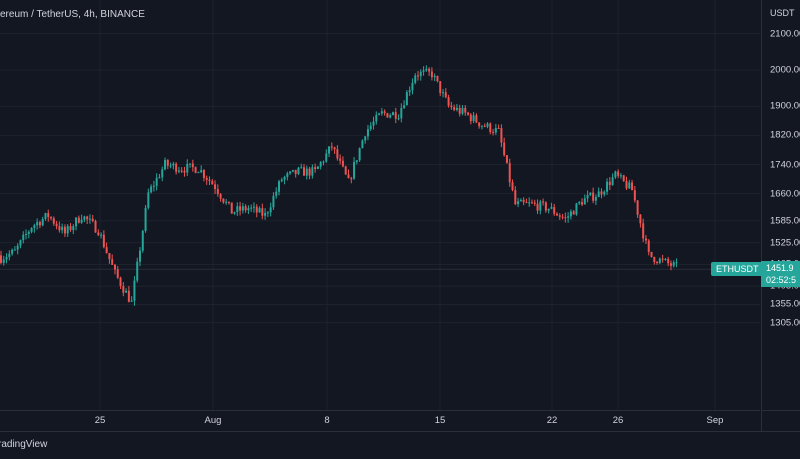 The width and height of the screenshot is (800, 459). What do you see at coordinates (785, 221) in the screenshot?
I see `price-tick-label: 1585.00` at bounding box center [785, 221].